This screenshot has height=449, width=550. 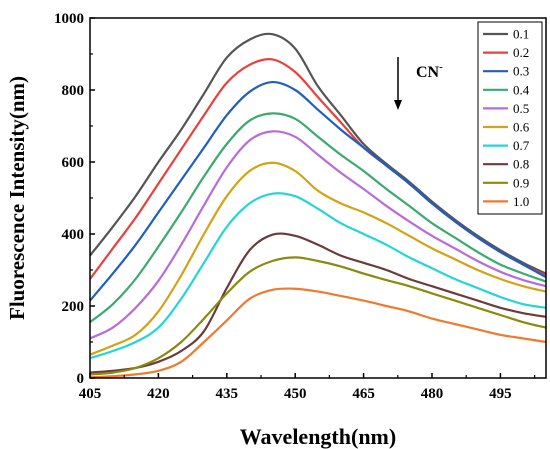 I want to click on x-tick-label: 480, so click(x=432, y=394).